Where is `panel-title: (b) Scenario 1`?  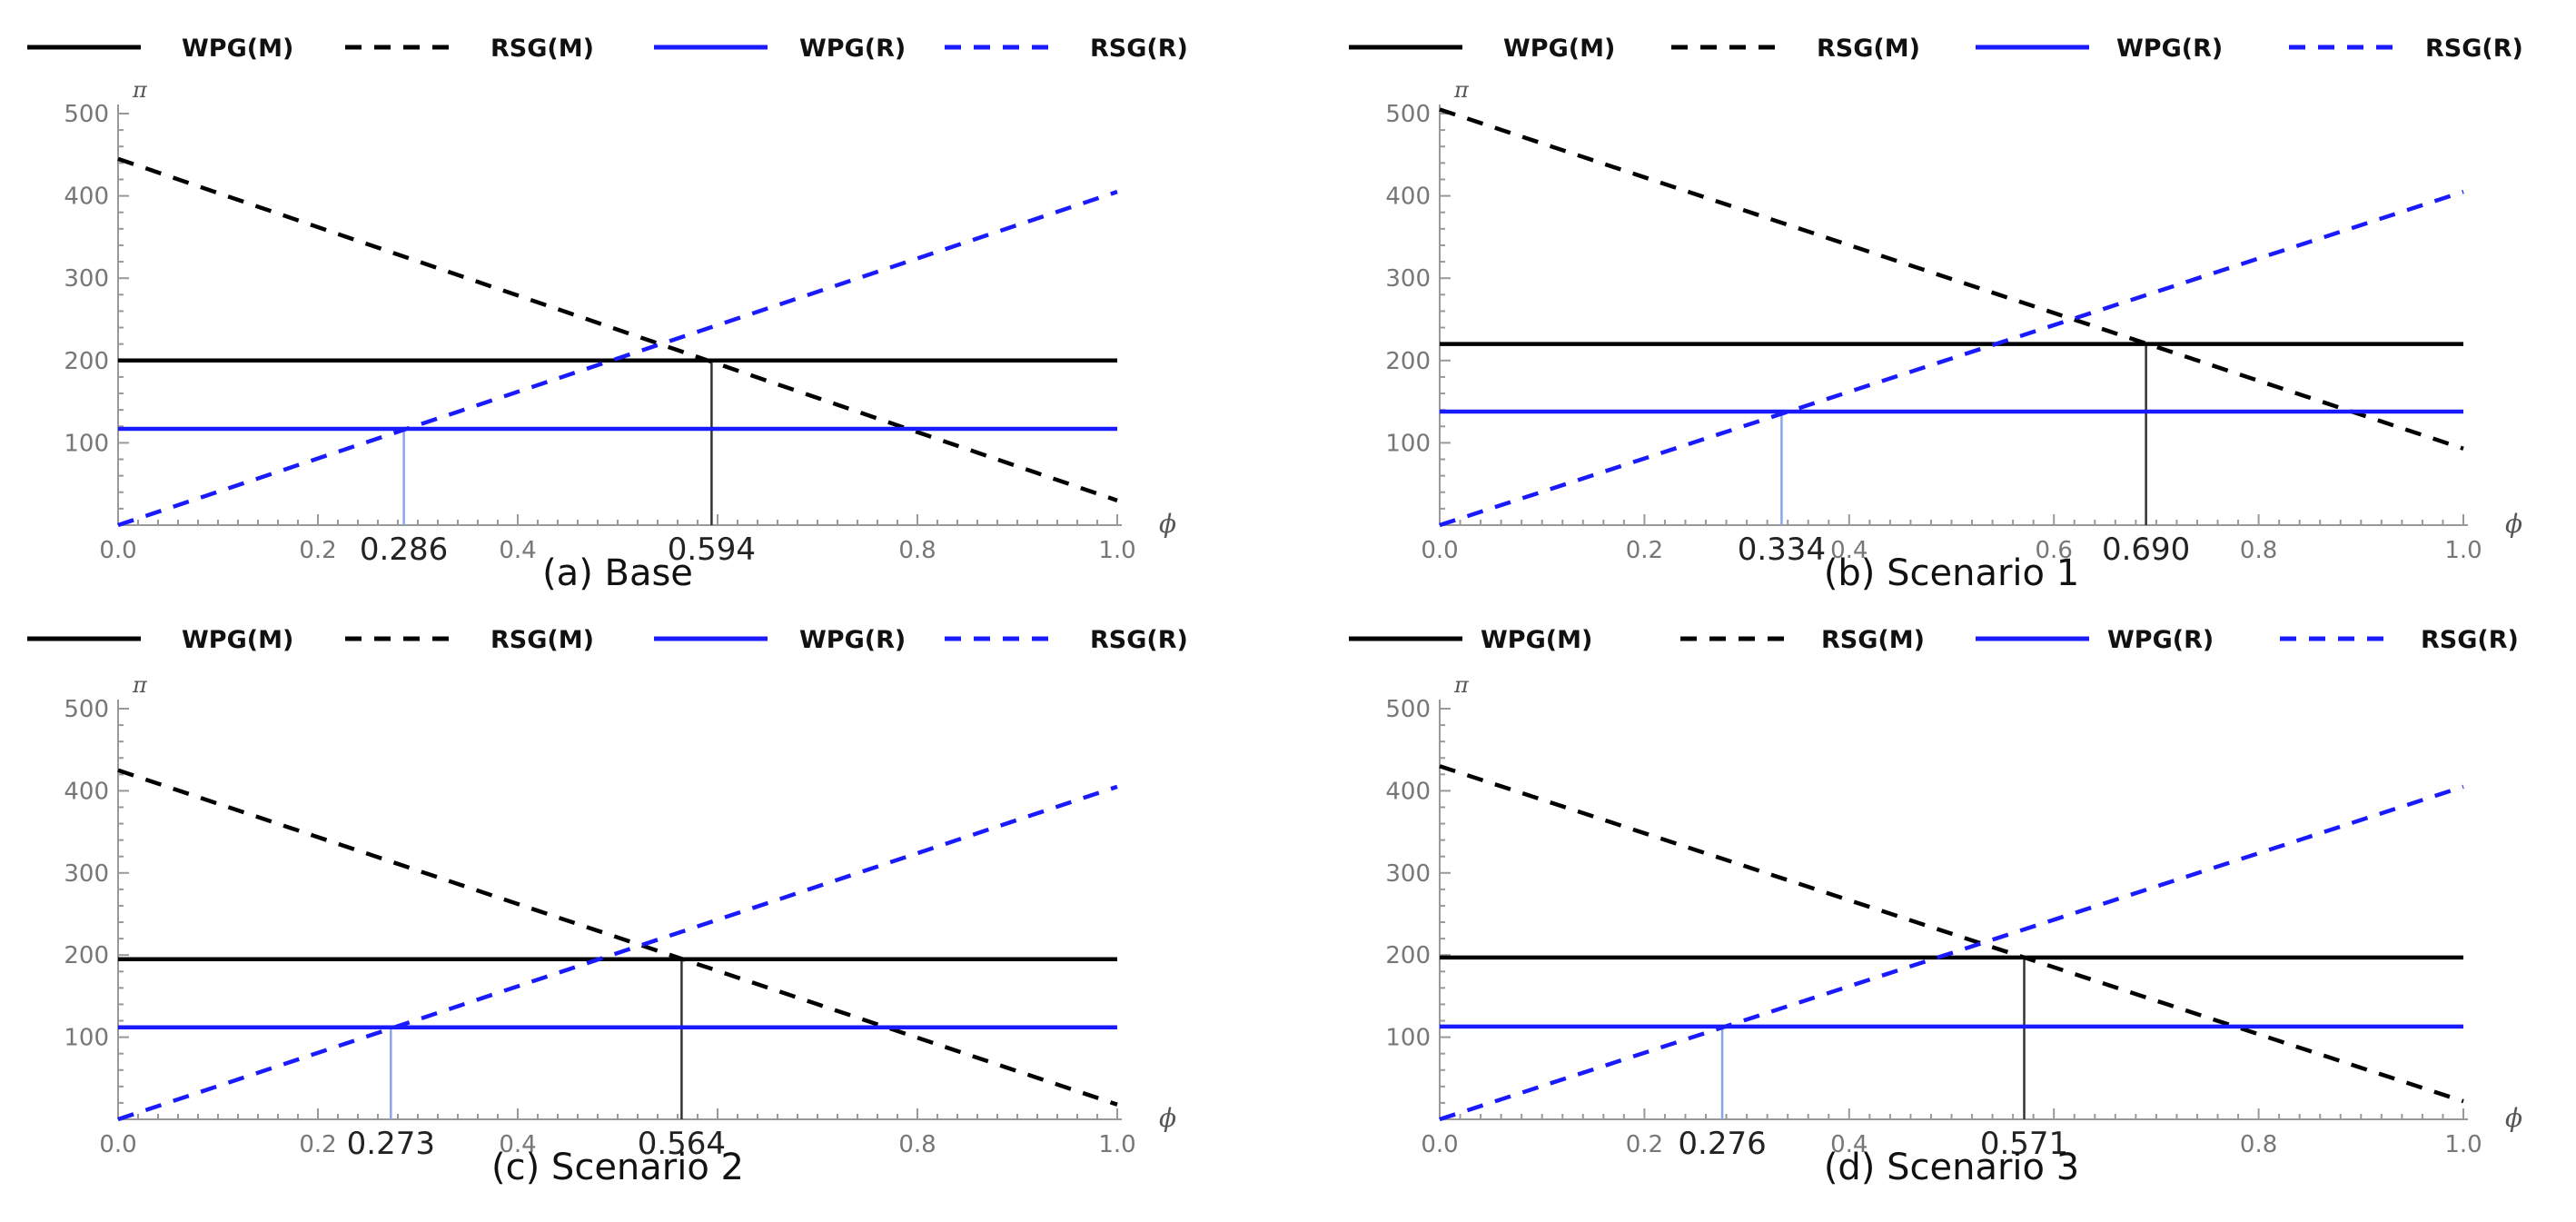
panel-title: (b) Scenario 1 is located at coordinates (1952, 573).